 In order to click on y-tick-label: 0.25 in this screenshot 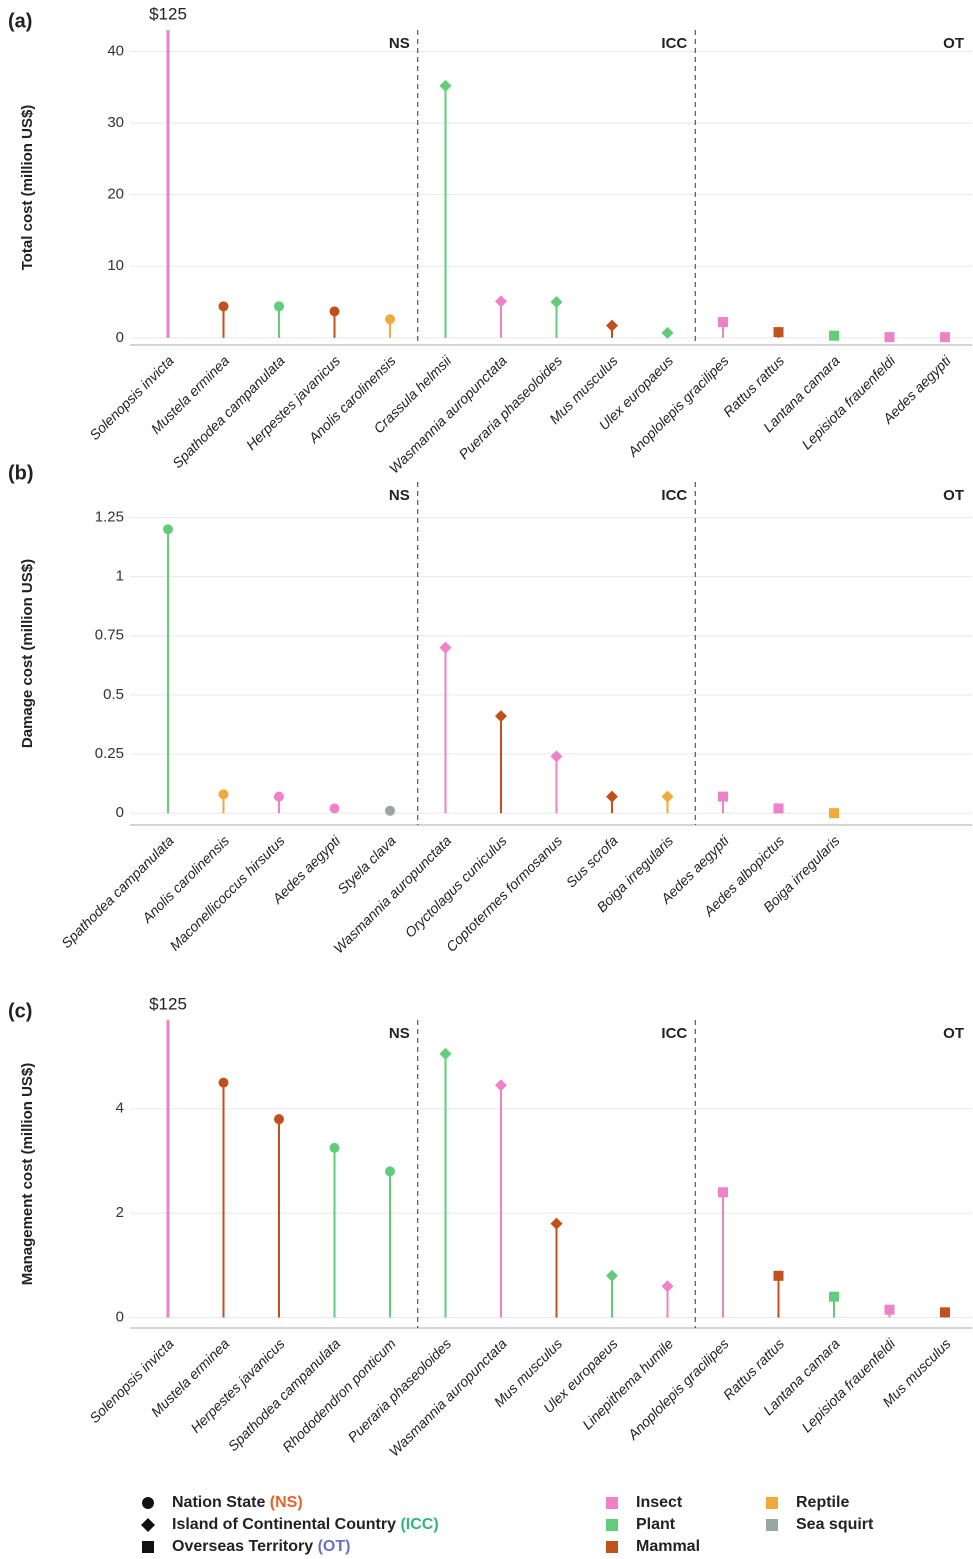, I will do `click(109, 753)`.